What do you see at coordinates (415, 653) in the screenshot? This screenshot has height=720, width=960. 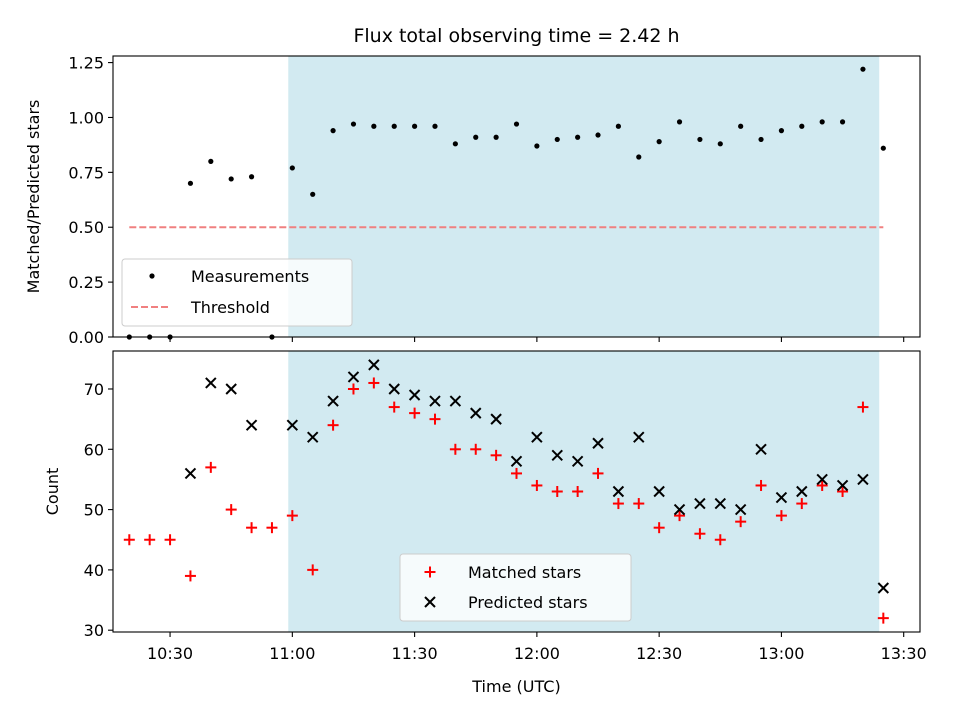 I see `x-tick-label: 11:30` at bounding box center [415, 653].